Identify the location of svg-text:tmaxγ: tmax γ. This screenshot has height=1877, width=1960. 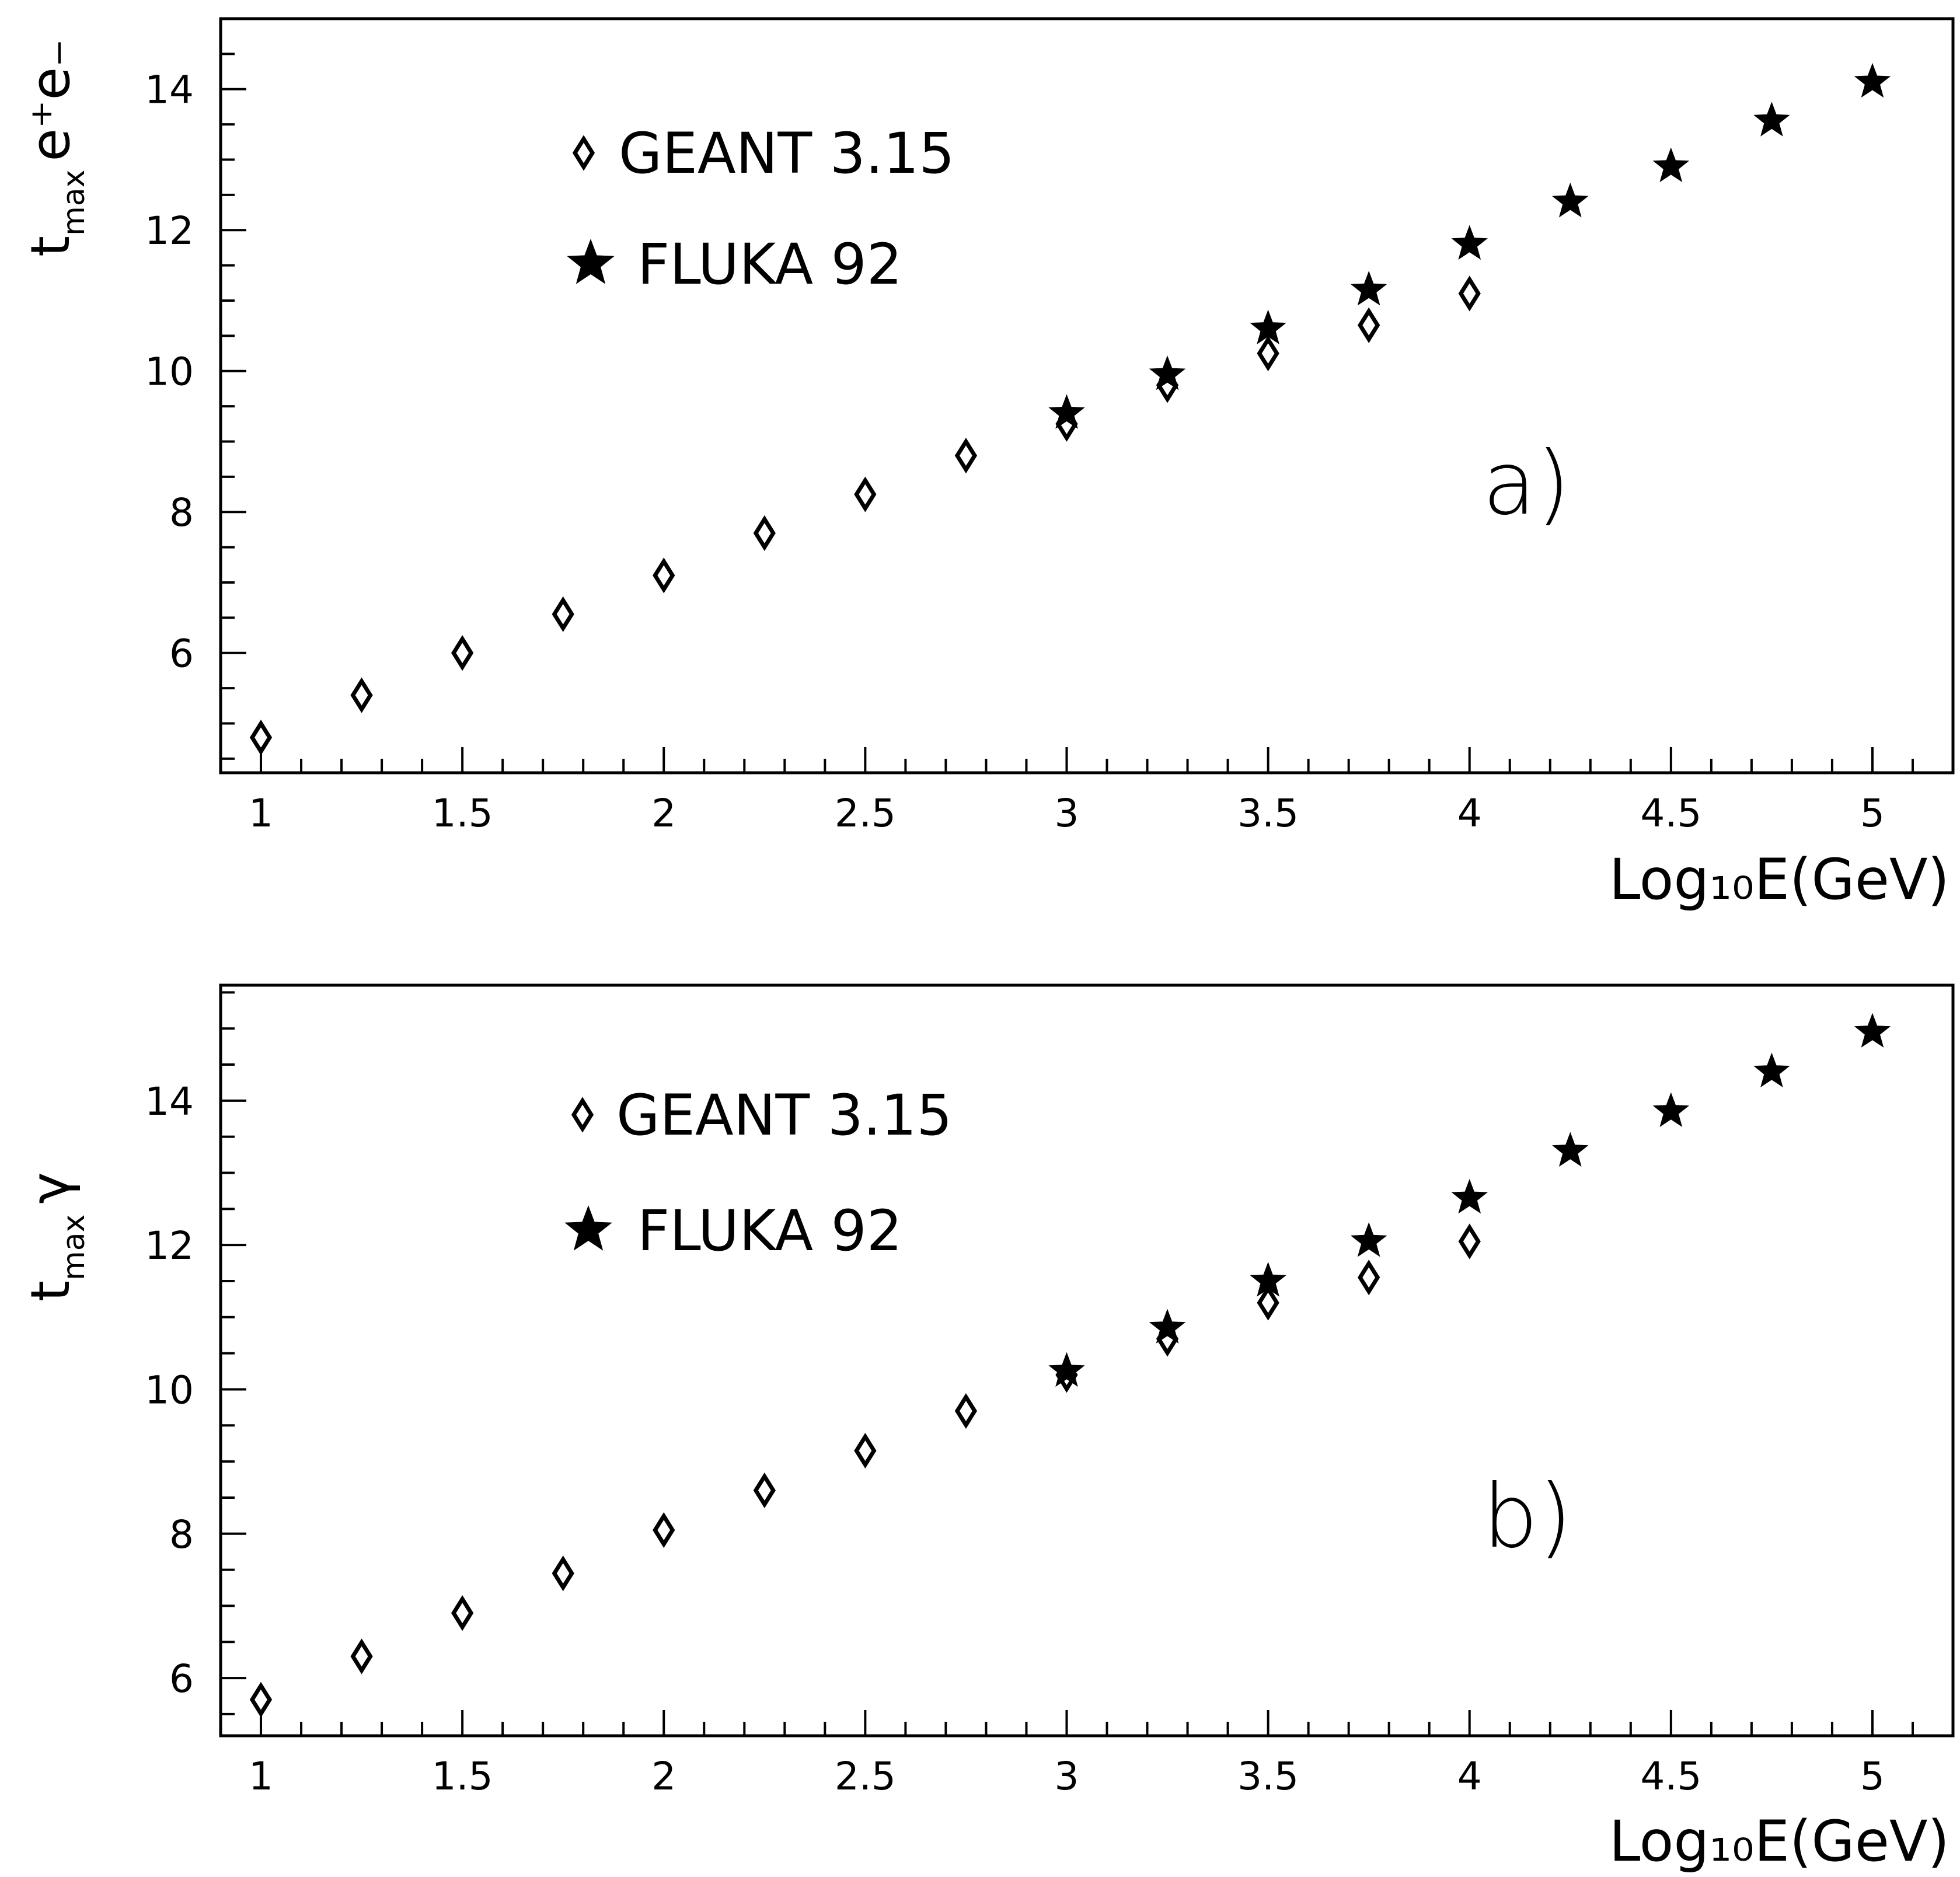
(55, 1237).